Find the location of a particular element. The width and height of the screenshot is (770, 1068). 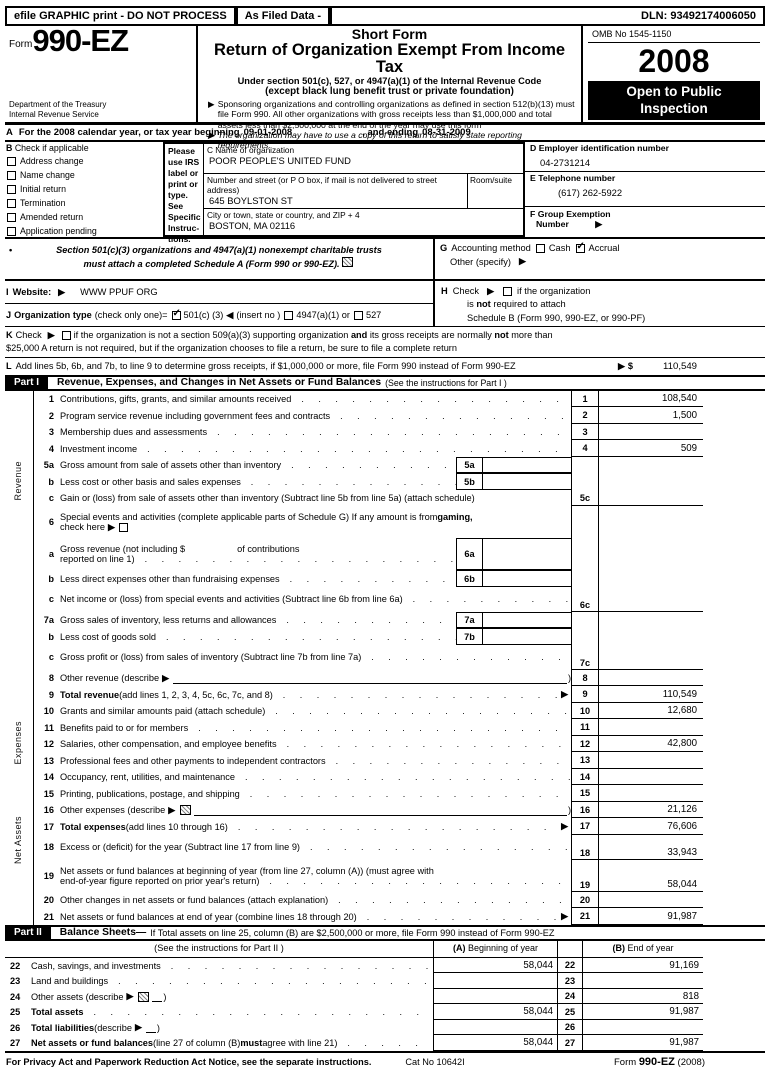

sub-amount-box: 5a is located at coordinates (513, 465).